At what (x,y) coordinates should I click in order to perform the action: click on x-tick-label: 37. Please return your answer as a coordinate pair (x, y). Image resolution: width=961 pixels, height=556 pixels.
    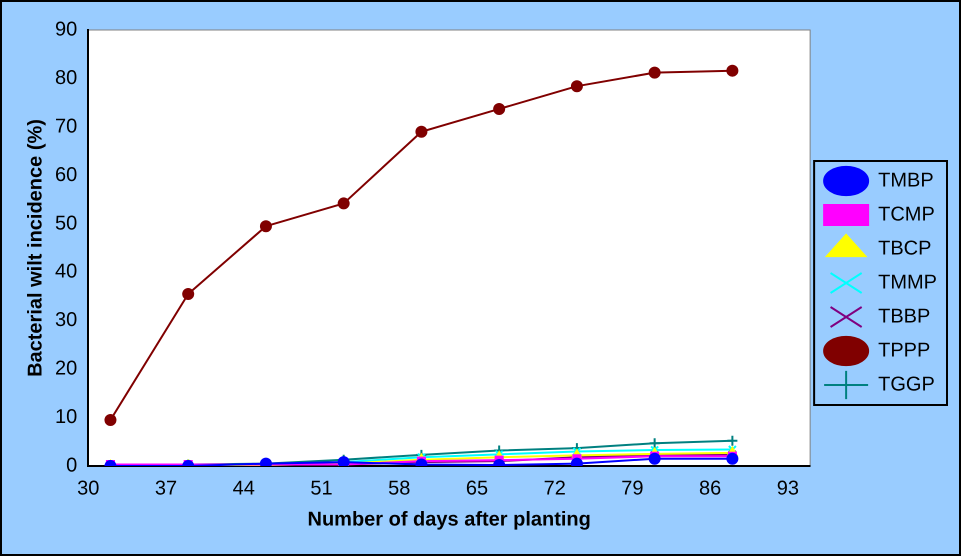
    Looking at the image, I should click on (166, 489).